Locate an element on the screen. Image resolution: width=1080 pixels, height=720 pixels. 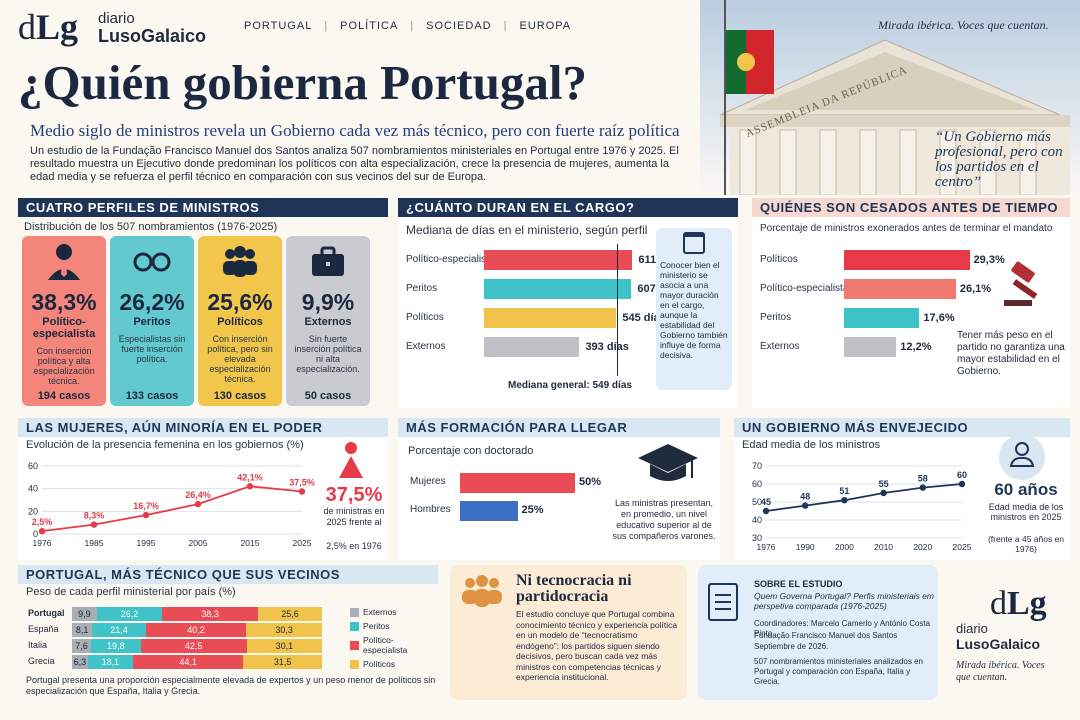
stack-segment: 7,6 is located at coordinates (81, 646).